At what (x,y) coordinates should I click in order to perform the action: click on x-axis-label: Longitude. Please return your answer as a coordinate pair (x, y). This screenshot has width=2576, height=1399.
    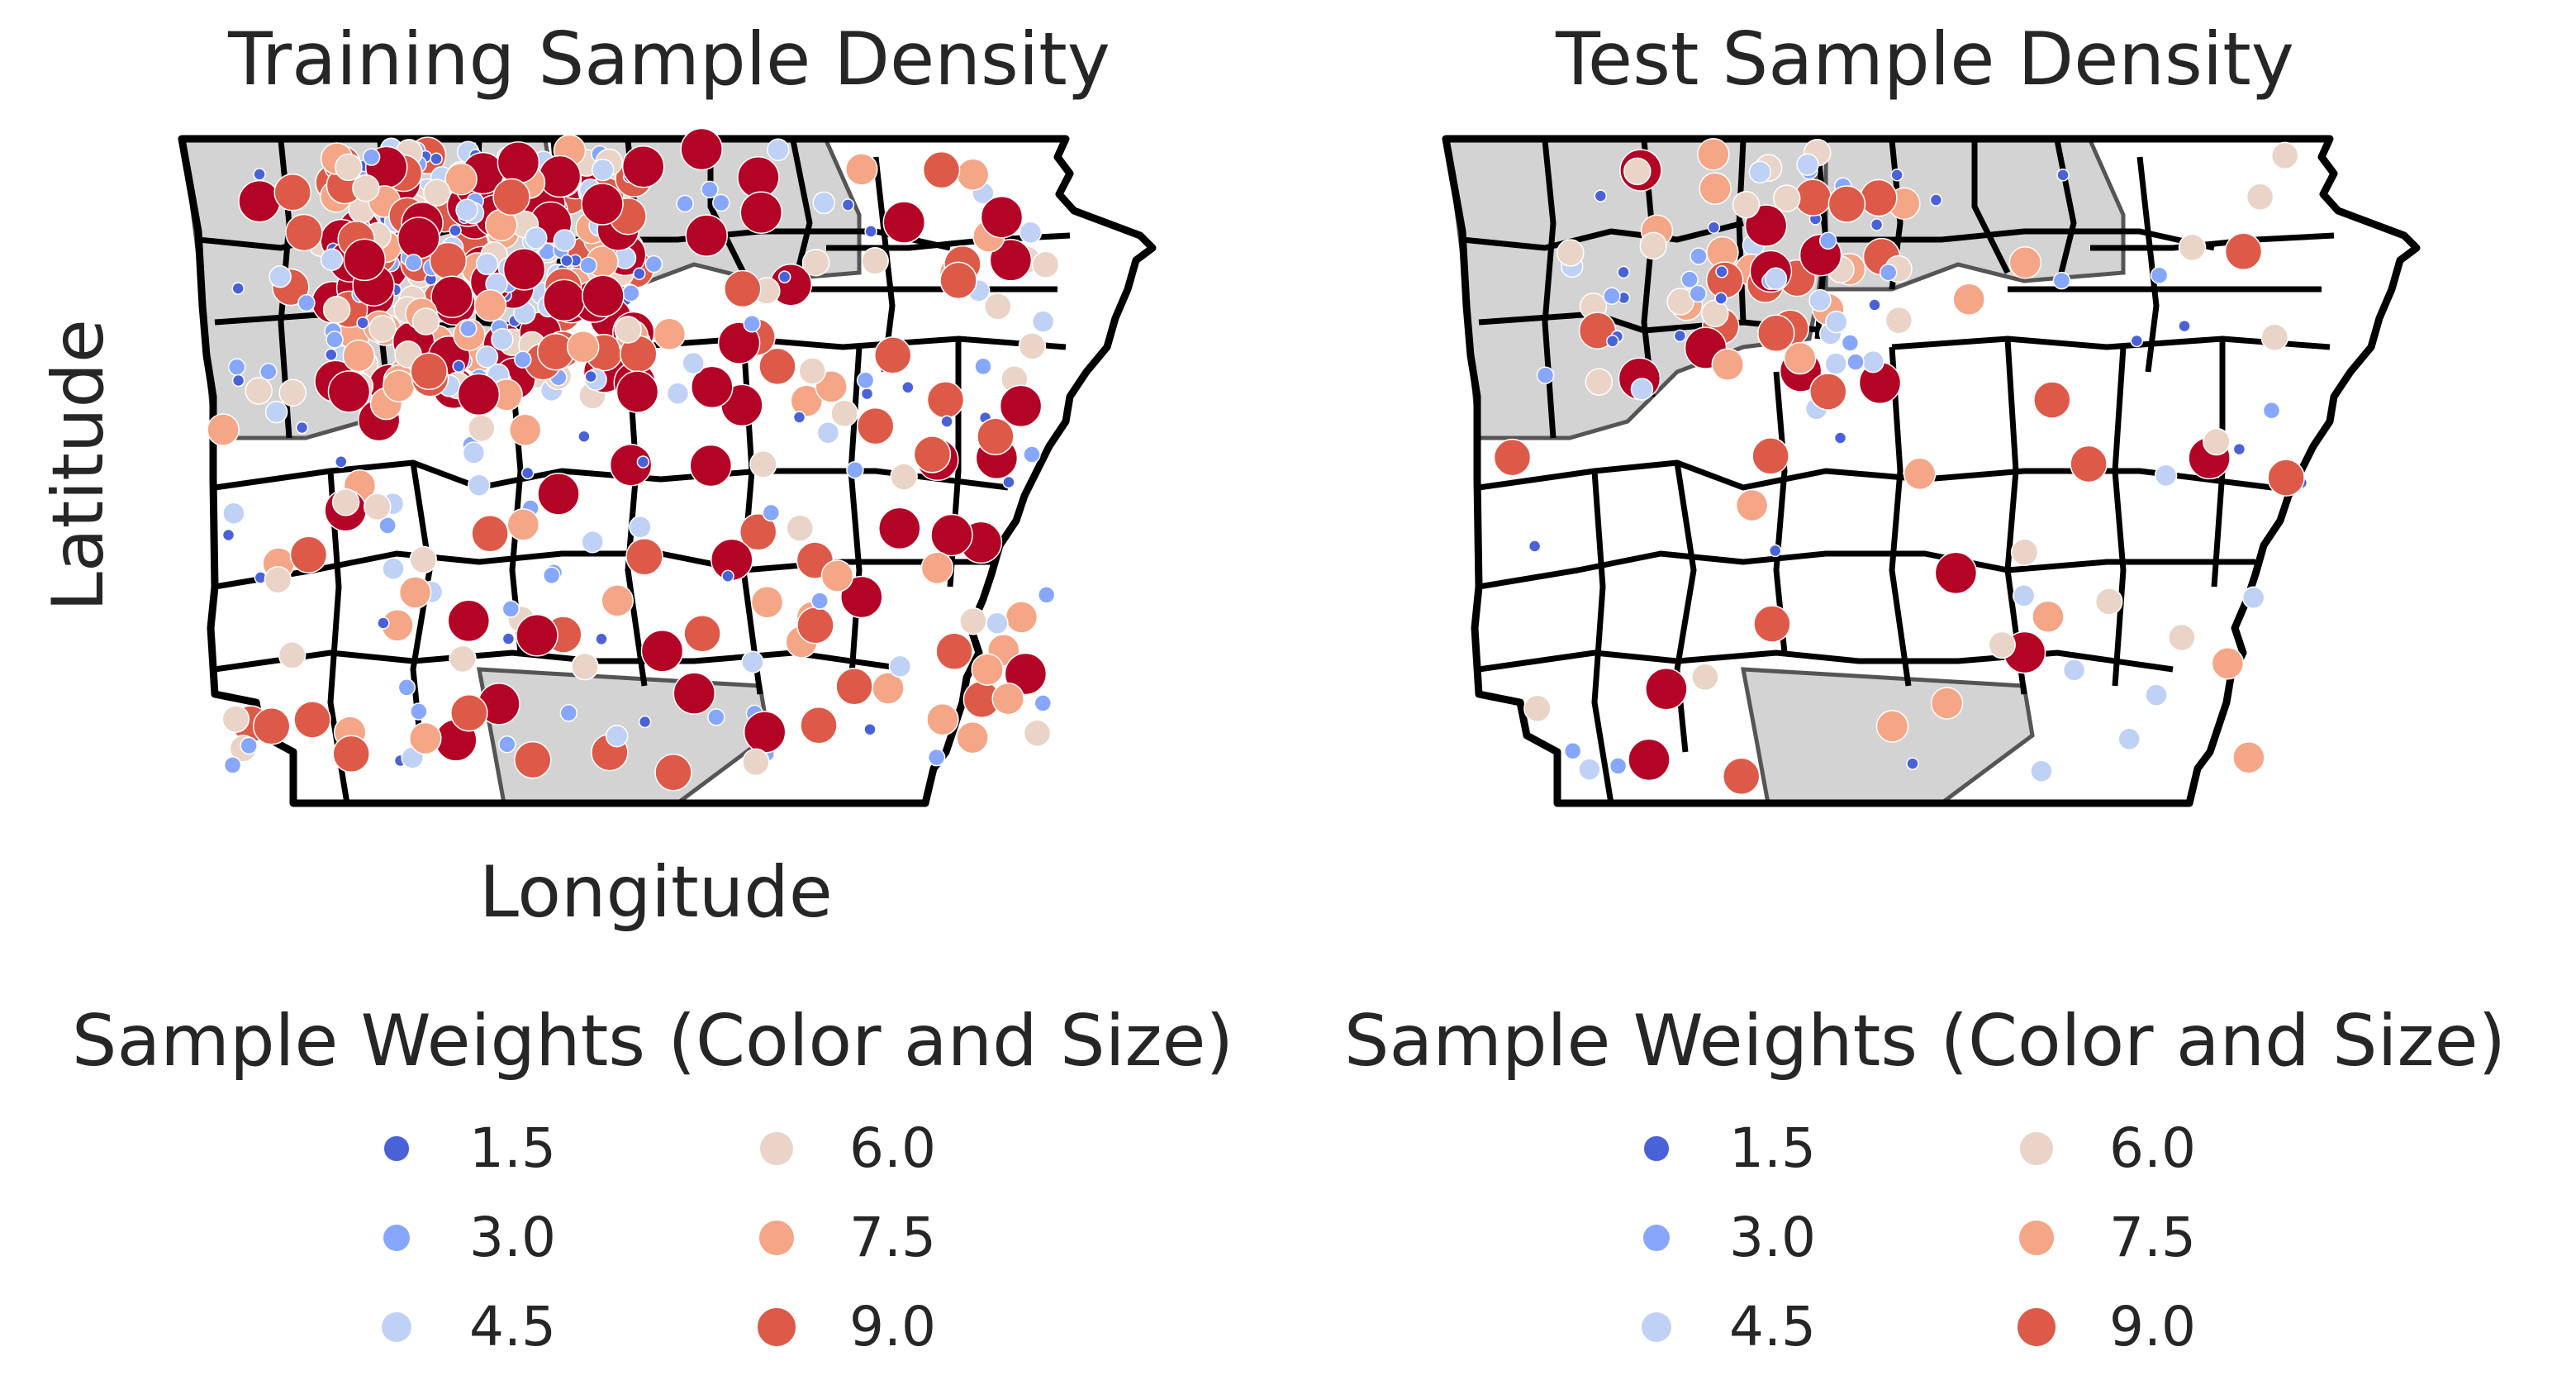
    Looking at the image, I should click on (656, 893).